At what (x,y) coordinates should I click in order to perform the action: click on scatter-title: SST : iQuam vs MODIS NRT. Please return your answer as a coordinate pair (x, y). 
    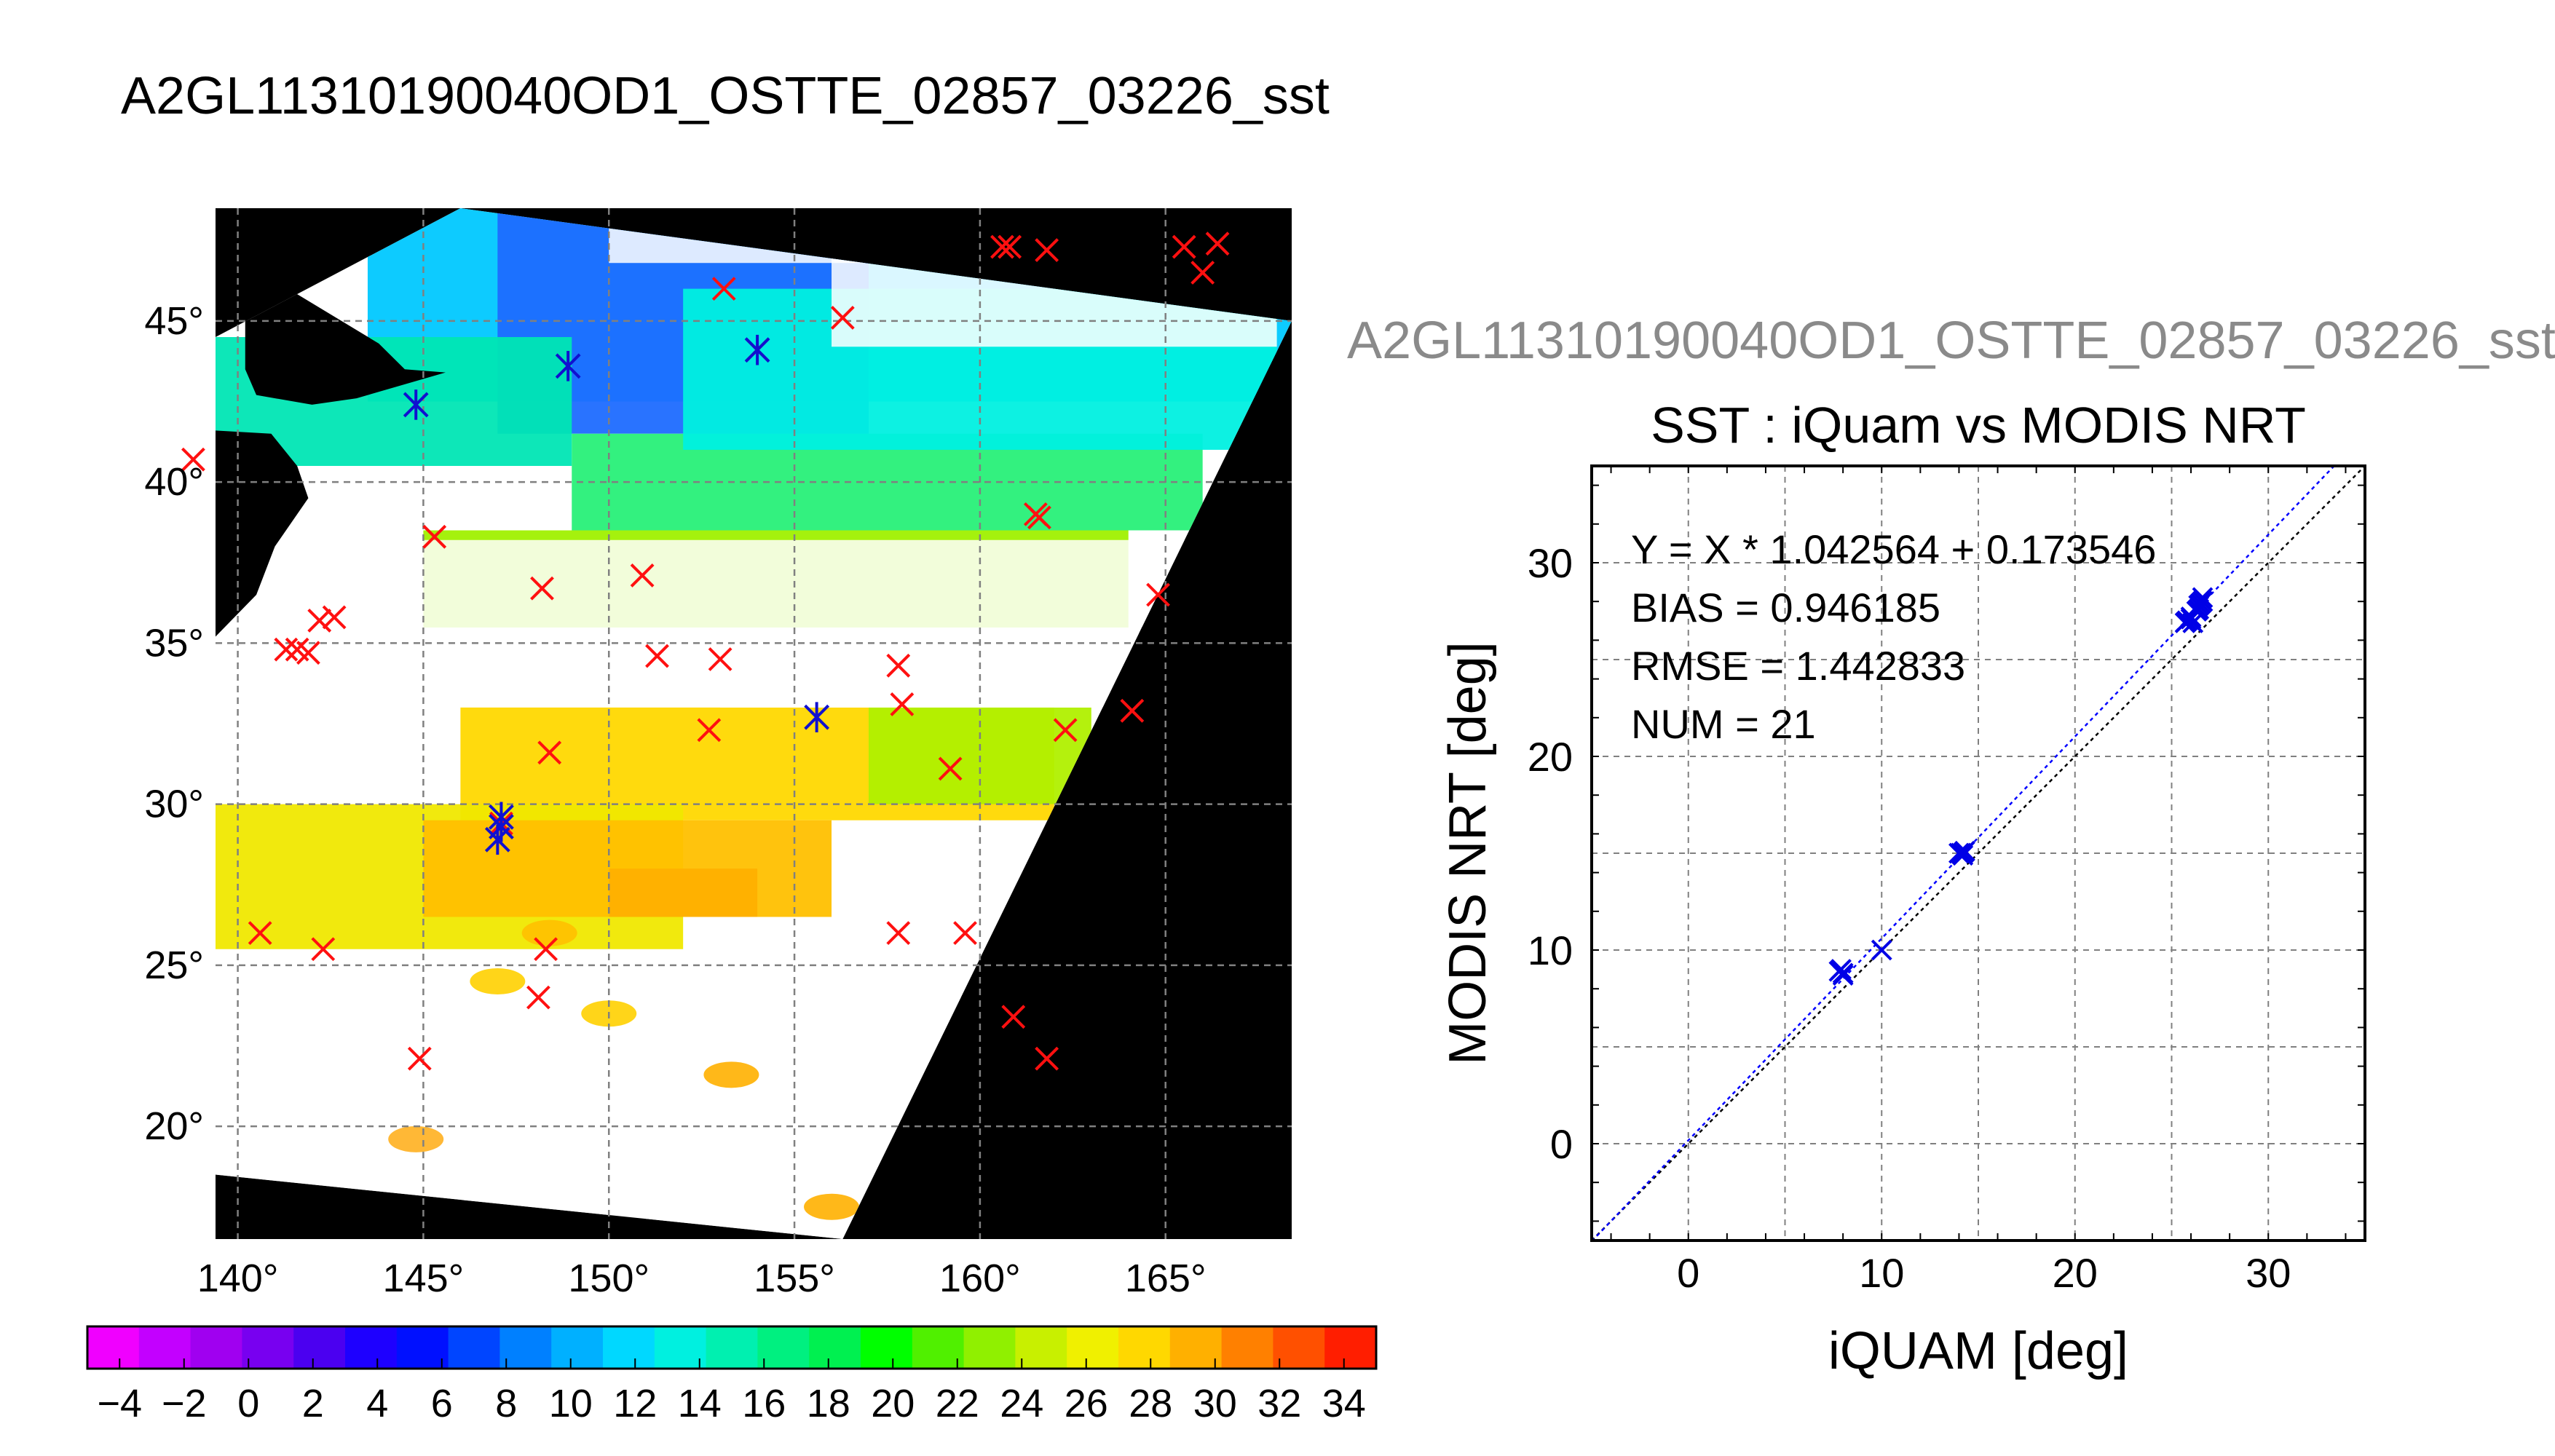
    Looking at the image, I should click on (1978, 425).